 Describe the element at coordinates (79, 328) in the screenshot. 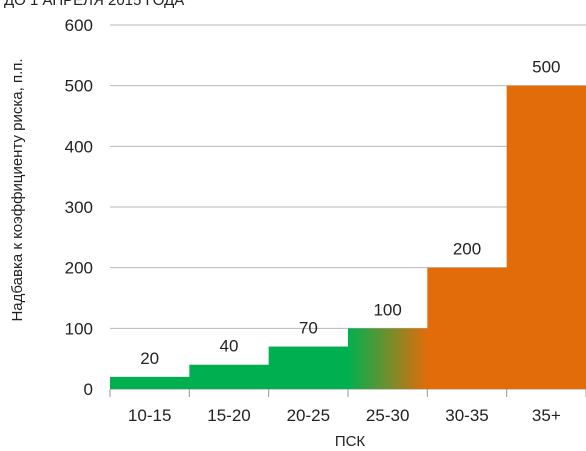

I see `y-tick-label: 100` at that location.